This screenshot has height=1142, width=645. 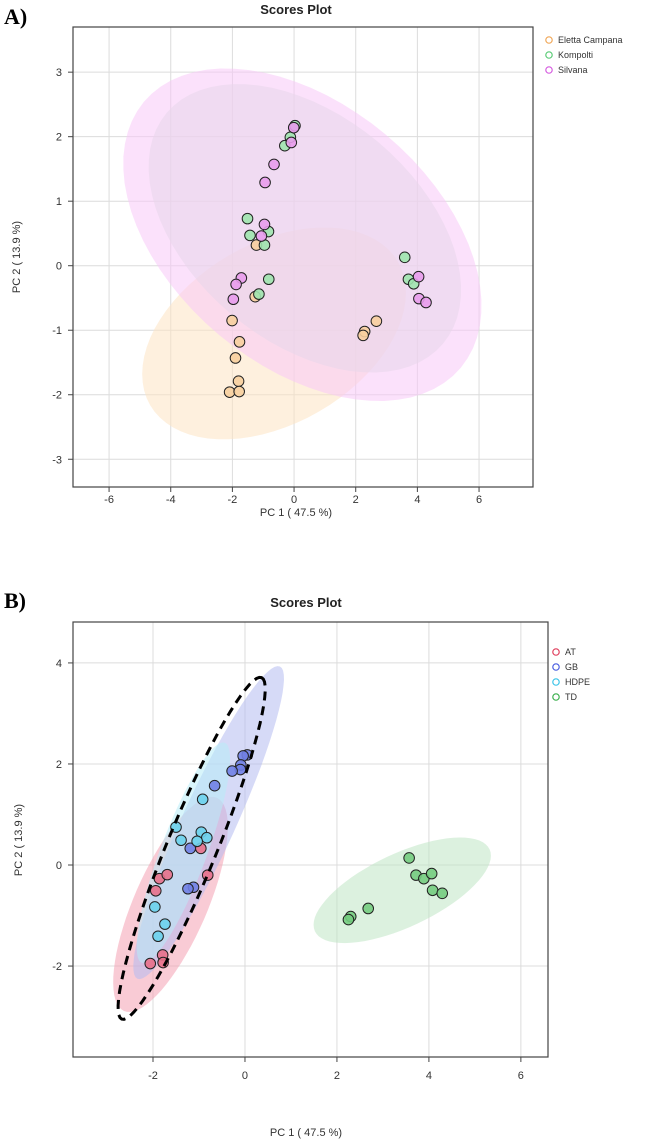 I want to click on legend-label: Silvana, so click(x=573, y=70).